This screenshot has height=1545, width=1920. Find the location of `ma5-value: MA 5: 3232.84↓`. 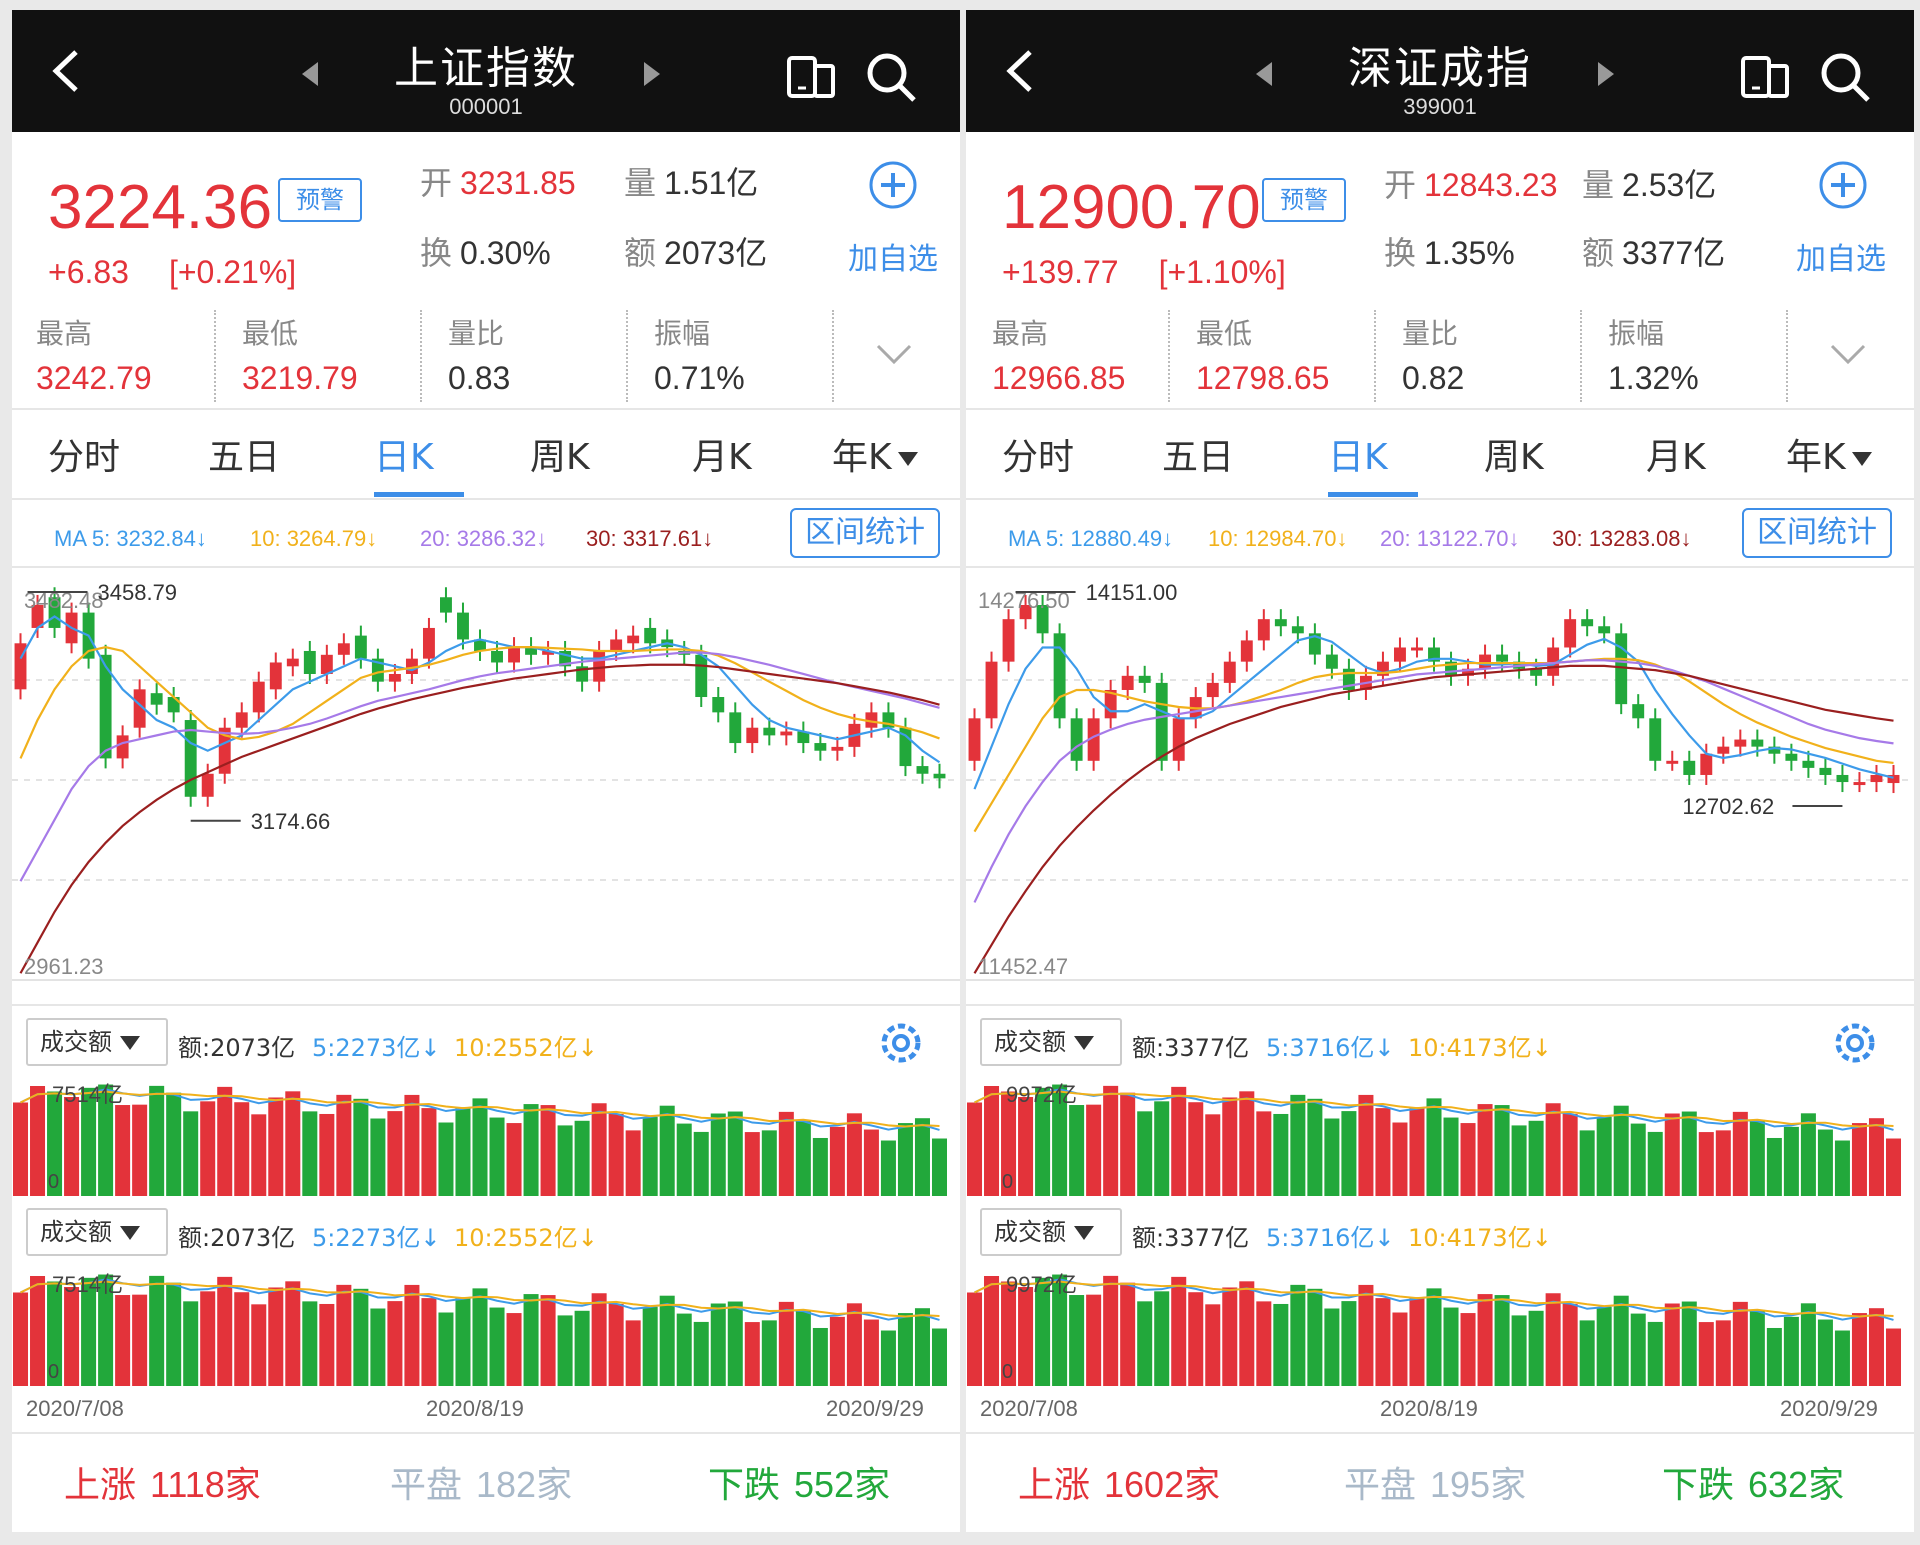

ma5-value: MA 5: 3232.84↓ is located at coordinates (130, 538).